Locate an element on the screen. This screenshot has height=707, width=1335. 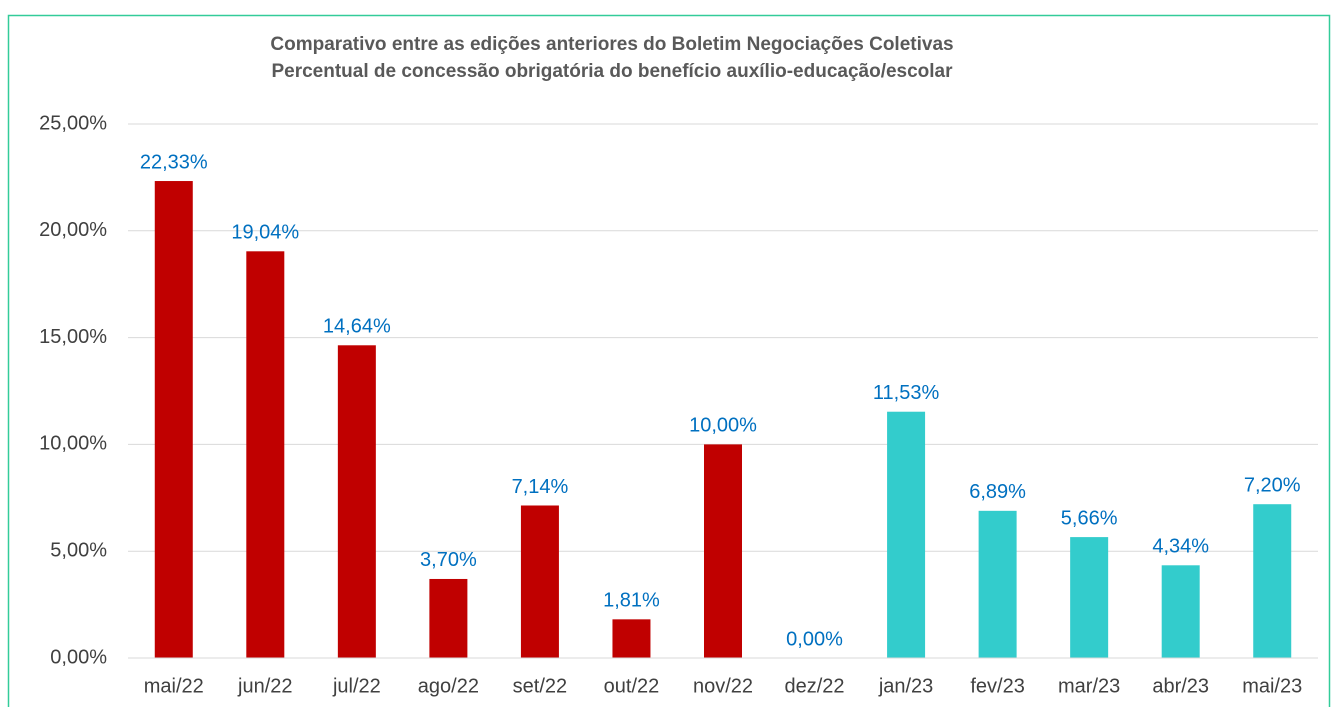
y-tick-label: 5,00% is located at coordinates (78, 550).